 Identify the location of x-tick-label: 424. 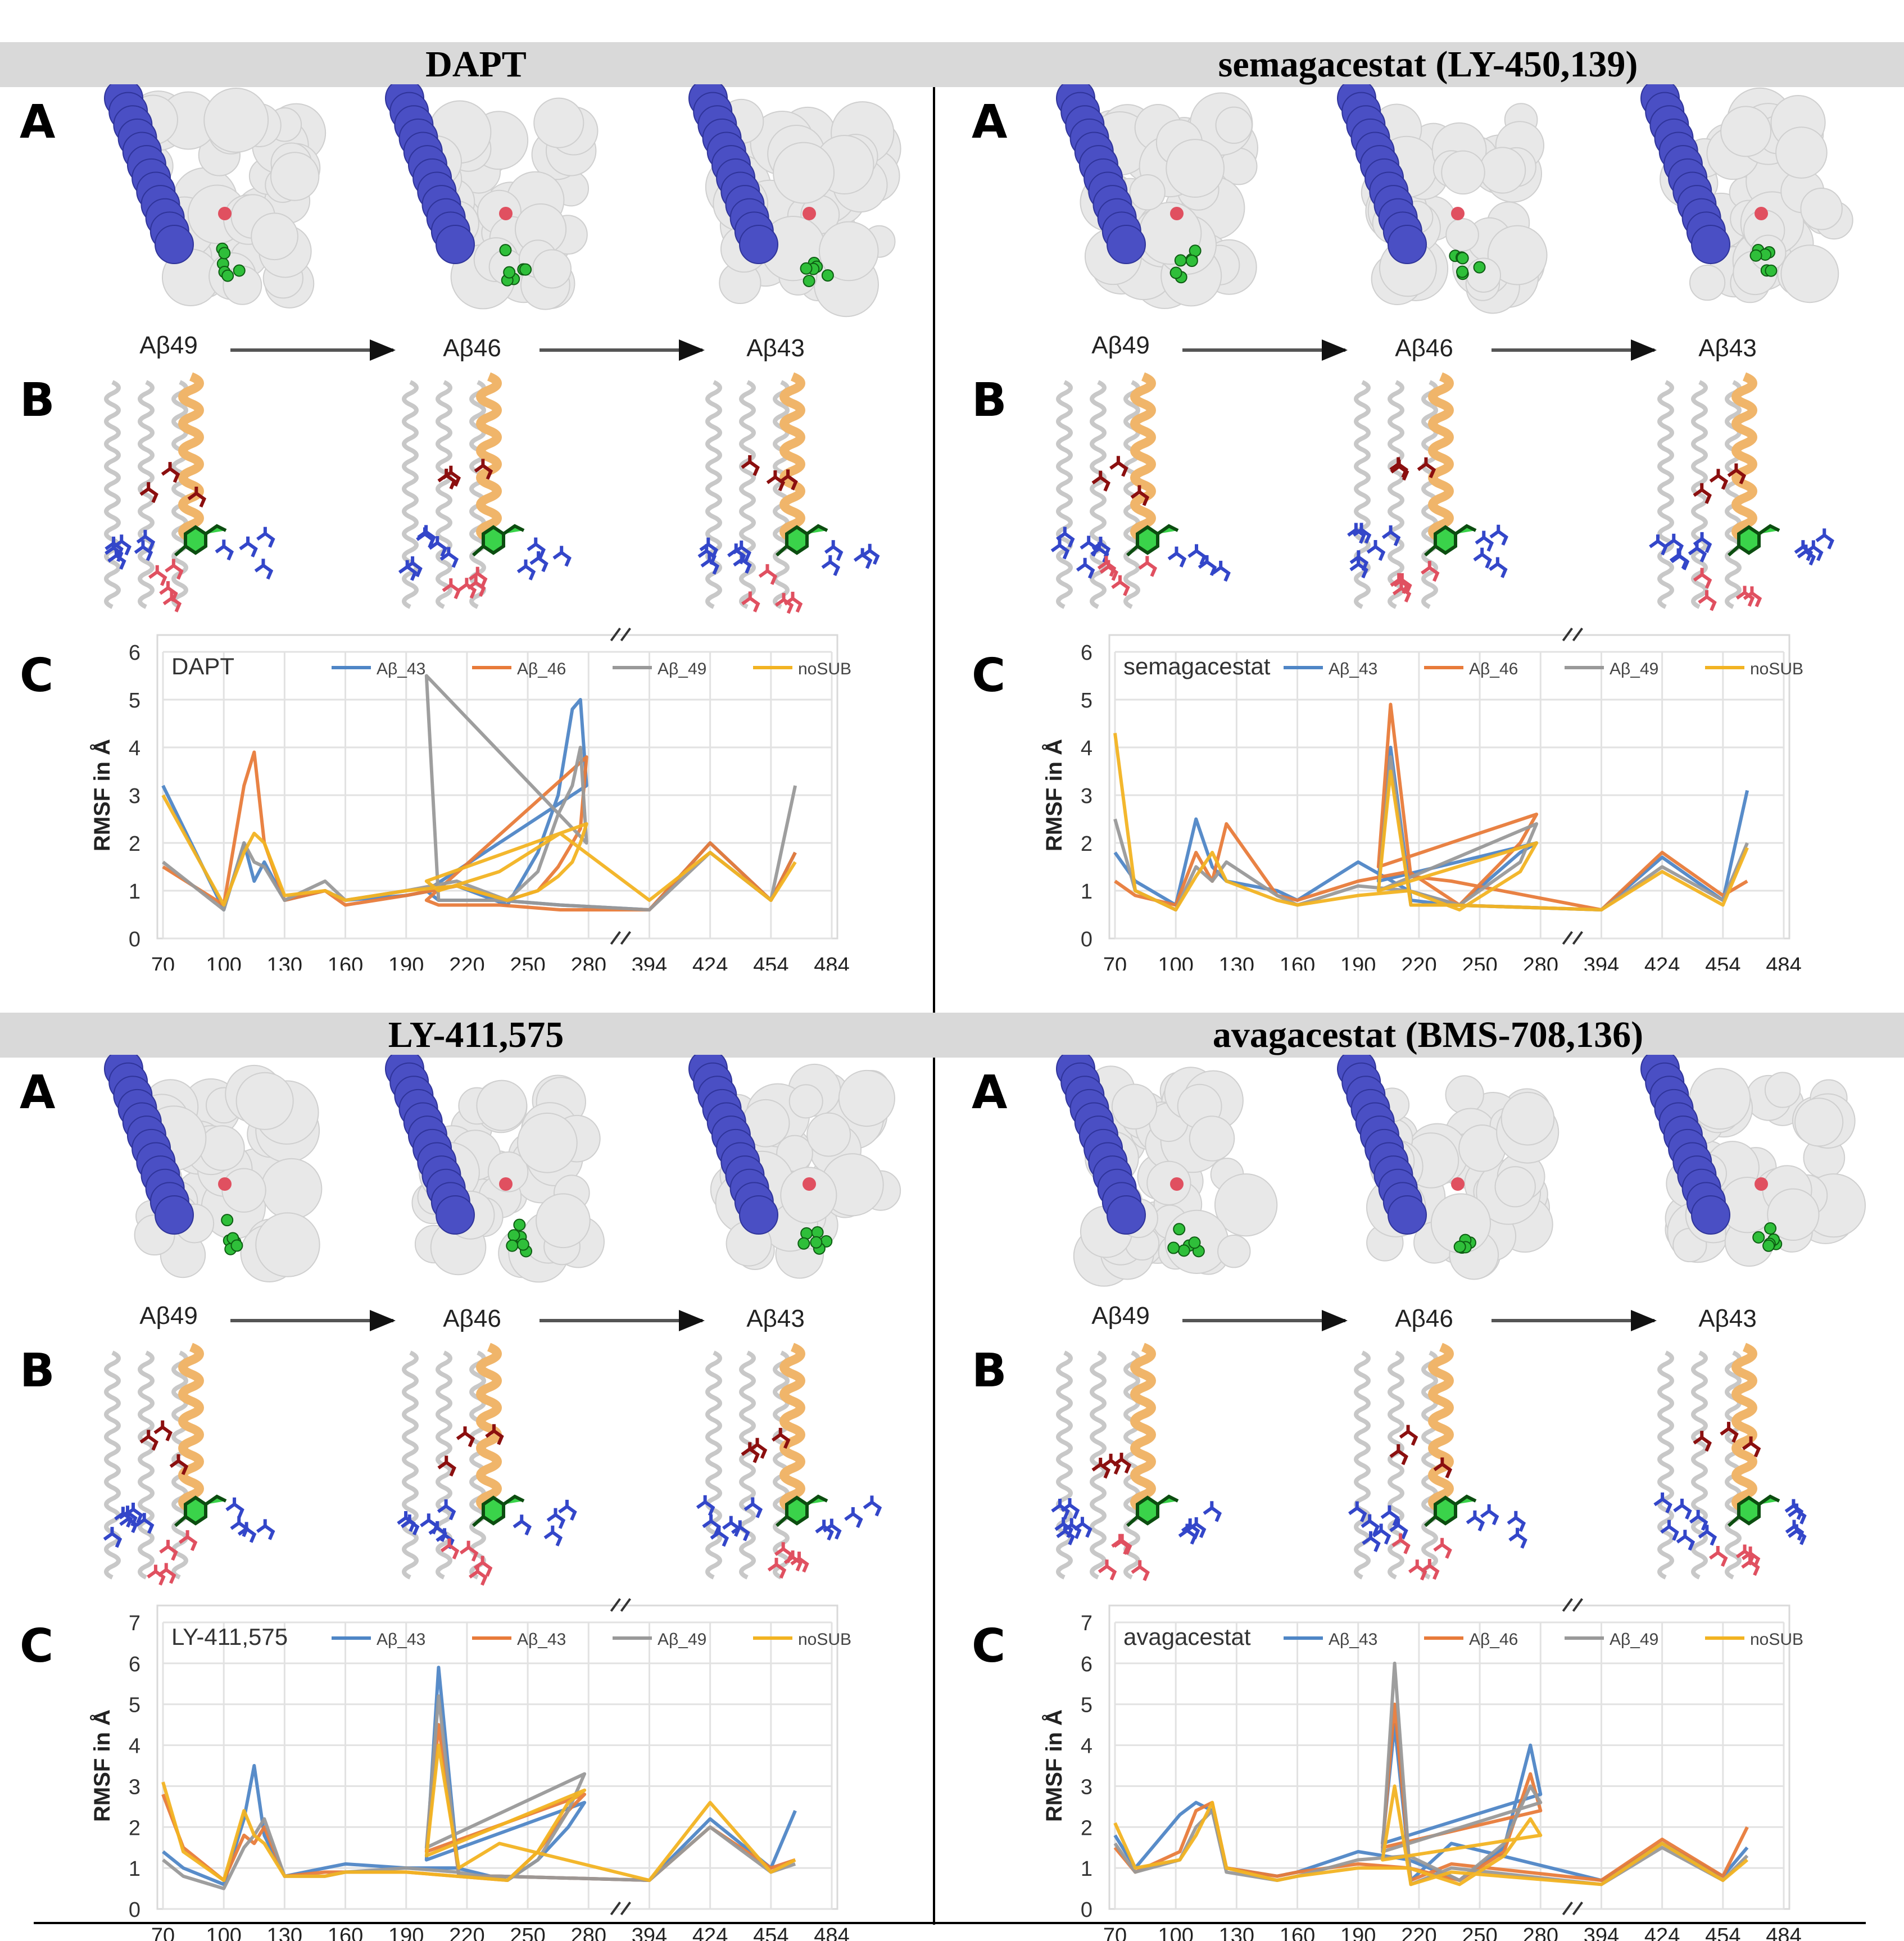
(710, 1933).